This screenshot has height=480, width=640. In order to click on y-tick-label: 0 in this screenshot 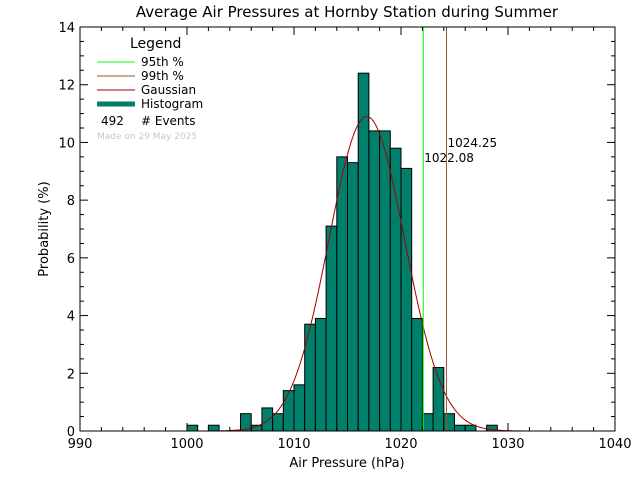, I will do `click(71, 432)`.